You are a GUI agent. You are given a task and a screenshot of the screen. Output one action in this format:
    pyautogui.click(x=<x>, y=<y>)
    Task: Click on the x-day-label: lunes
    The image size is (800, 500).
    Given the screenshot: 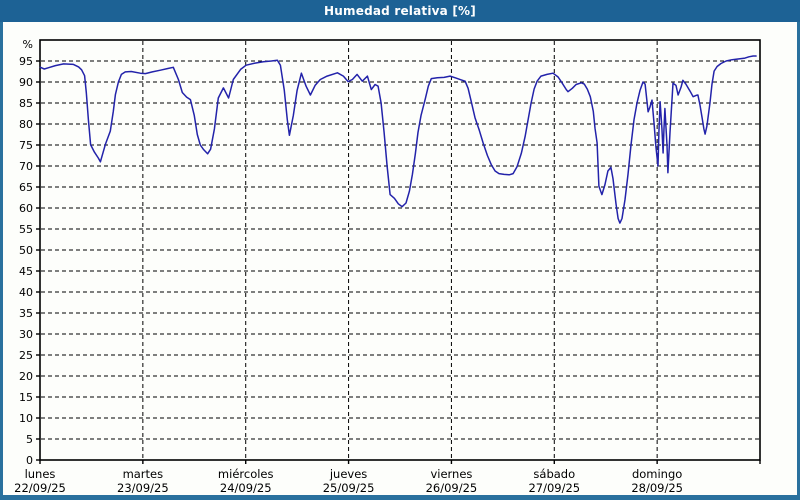 What is the action you would take?
    pyautogui.click(x=40, y=474)
    